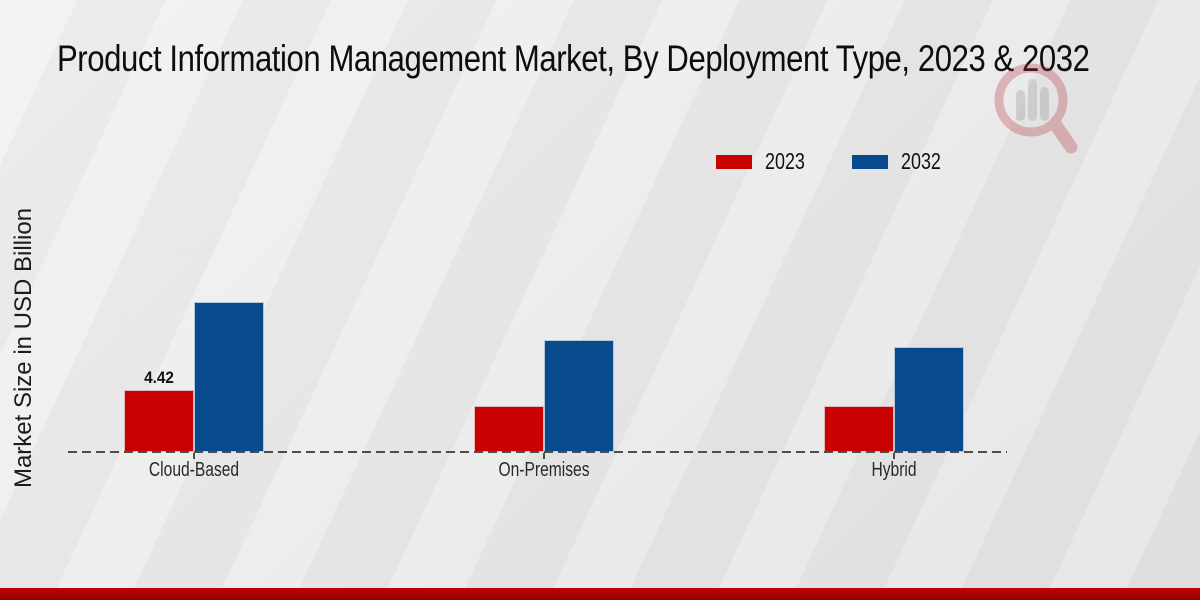 The width and height of the screenshot is (1200, 600). What do you see at coordinates (921, 161) in the screenshot?
I see `legend-label-2032: 2032` at bounding box center [921, 161].